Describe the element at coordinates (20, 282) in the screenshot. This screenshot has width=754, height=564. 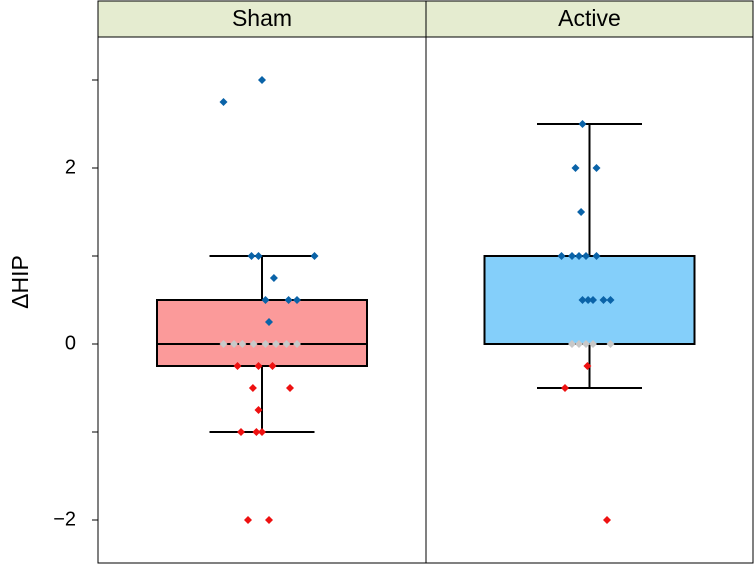
I see `y-axis-title: ΔHIP` at that location.